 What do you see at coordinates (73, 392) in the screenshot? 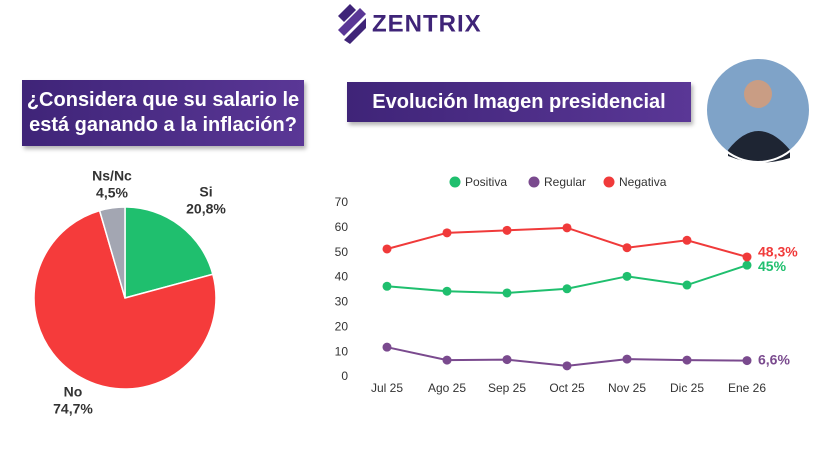
I see `slice-label: No` at bounding box center [73, 392].